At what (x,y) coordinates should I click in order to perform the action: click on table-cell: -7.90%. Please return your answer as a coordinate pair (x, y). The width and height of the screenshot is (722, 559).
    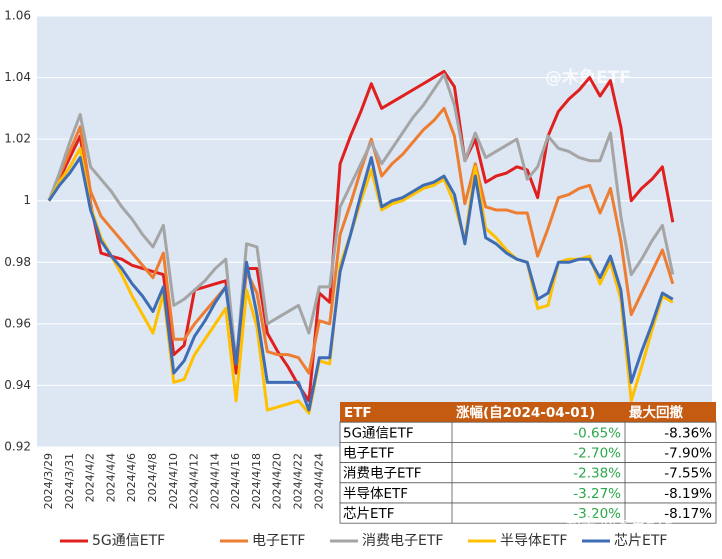
    Looking at the image, I should click on (688, 454).